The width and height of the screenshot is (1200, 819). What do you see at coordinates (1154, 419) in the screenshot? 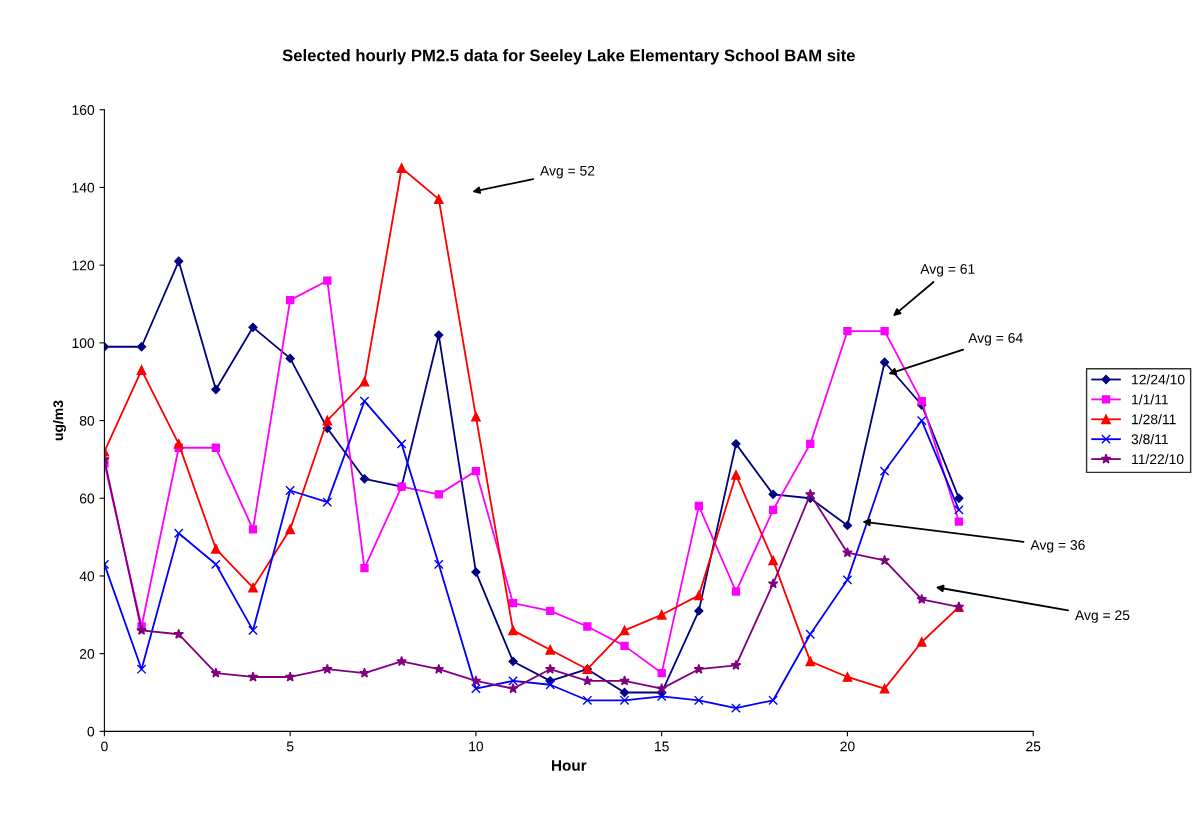
I see `legend-label: 1/28/11` at bounding box center [1154, 419].